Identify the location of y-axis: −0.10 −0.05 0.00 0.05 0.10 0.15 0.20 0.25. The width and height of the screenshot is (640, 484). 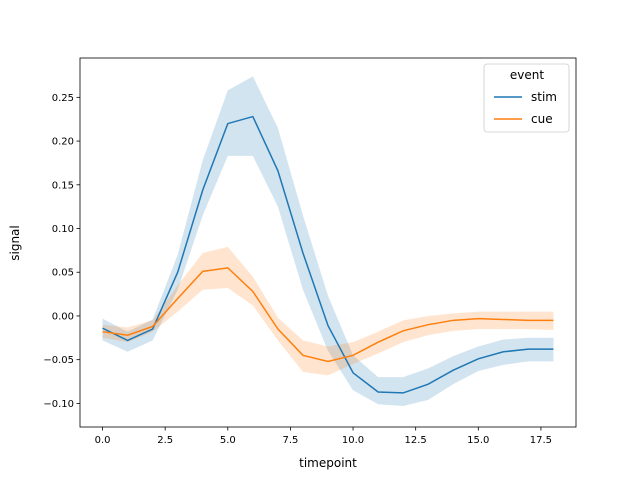
(61, 251).